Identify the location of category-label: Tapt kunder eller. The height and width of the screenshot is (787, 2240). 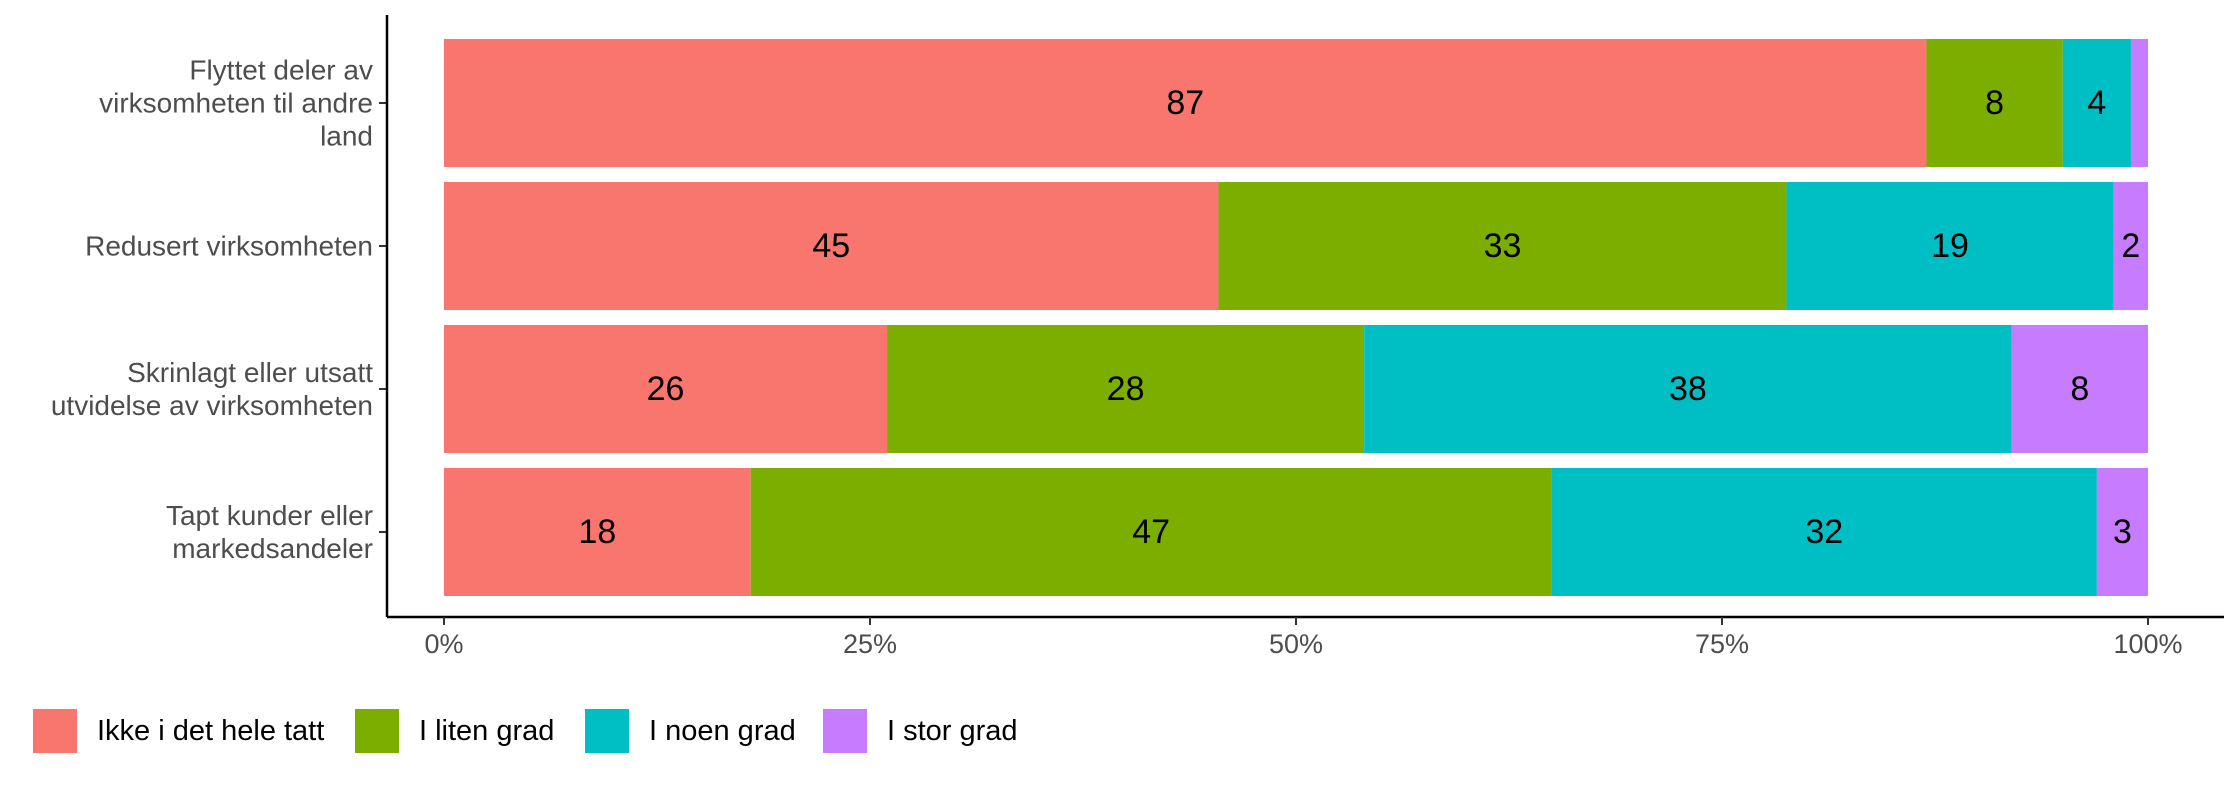
(269, 515).